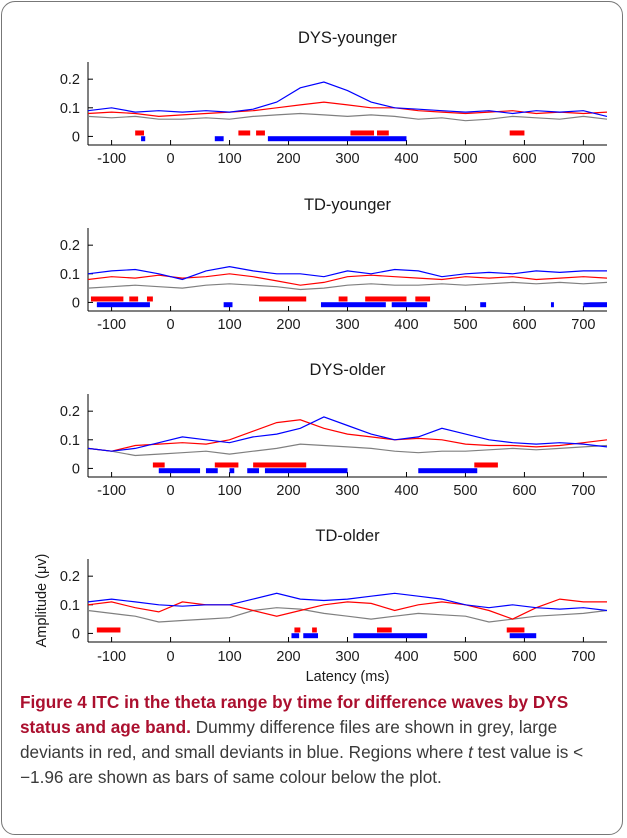 The height and width of the screenshot is (838, 627). What do you see at coordinates (347, 370) in the screenshot?
I see `chart-title: DYS-older` at bounding box center [347, 370].